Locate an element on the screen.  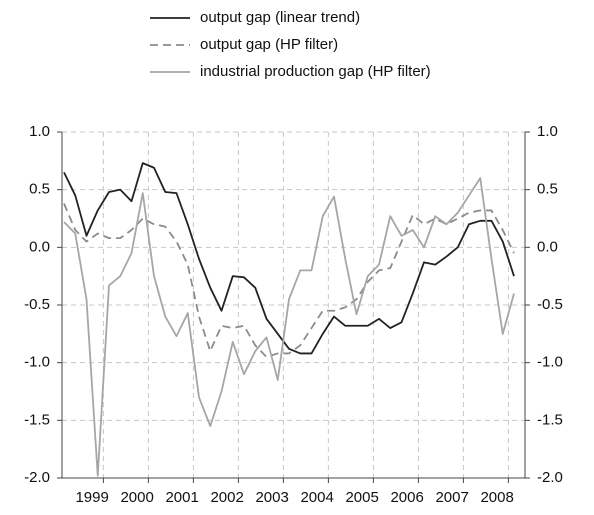
y-tick-label: 1.0 is located at coordinates (39, 131).